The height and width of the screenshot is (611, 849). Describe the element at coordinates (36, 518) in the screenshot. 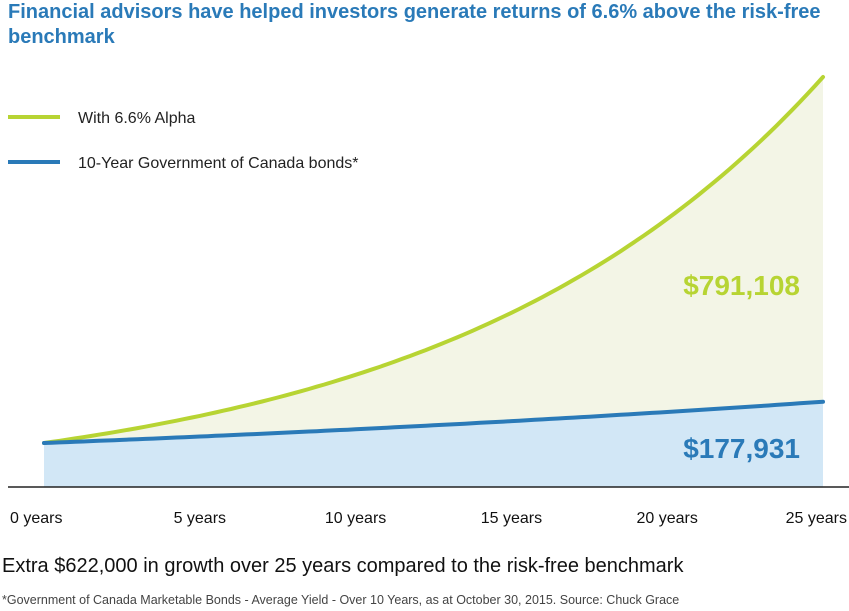

I see `x-tick-label: 0 years` at that location.